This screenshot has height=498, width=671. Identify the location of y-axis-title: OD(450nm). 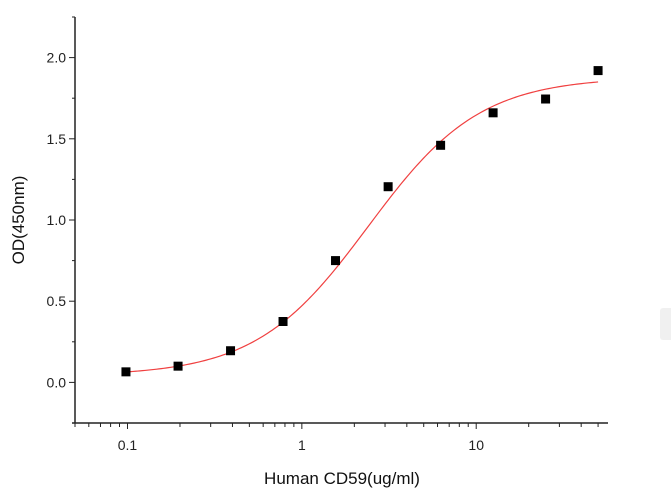
(18, 220).